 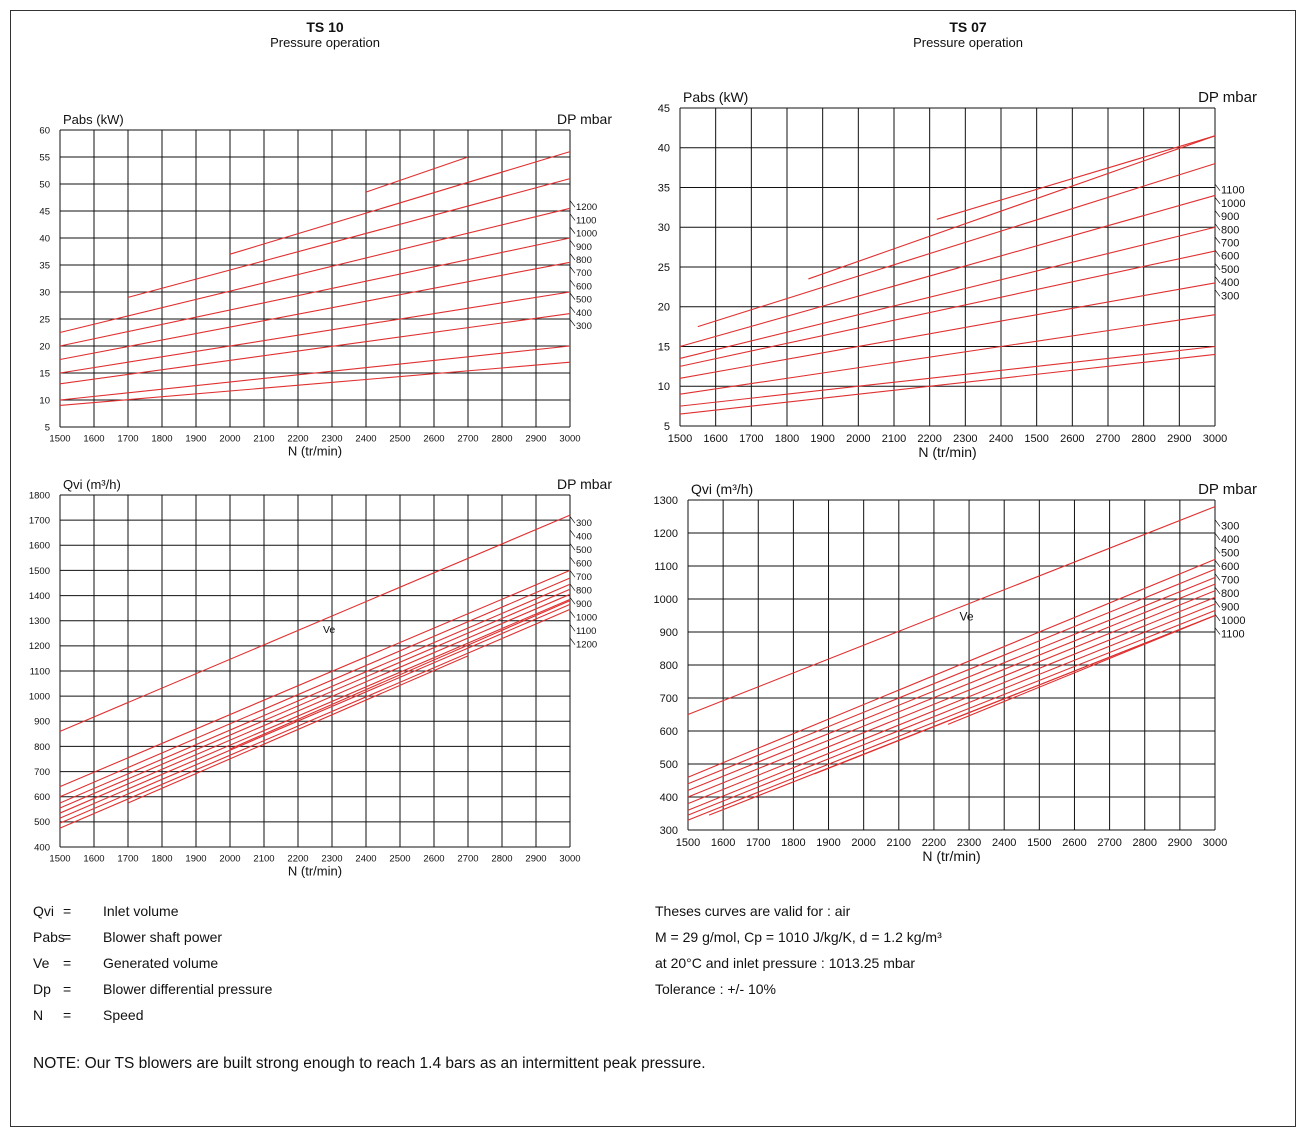 What do you see at coordinates (664, 149) in the screenshot?
I see `y-tick-label: 40` at bounding box center [664, 149].